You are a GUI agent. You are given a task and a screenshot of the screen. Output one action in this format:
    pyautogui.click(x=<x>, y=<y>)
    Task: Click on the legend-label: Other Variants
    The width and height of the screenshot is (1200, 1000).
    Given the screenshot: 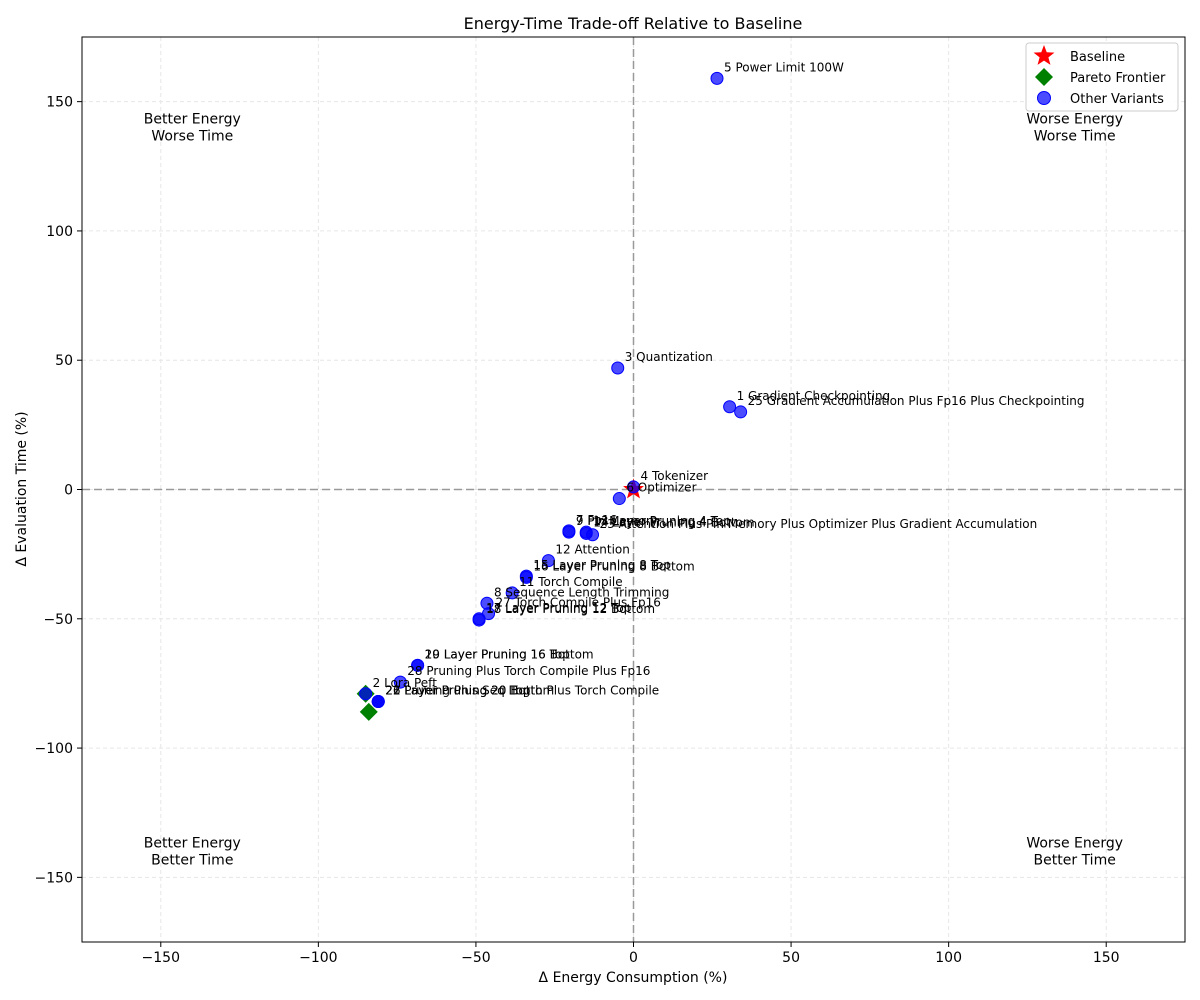 What is the action you would take?
    pyautogui.click(x=1117, y=99)
    